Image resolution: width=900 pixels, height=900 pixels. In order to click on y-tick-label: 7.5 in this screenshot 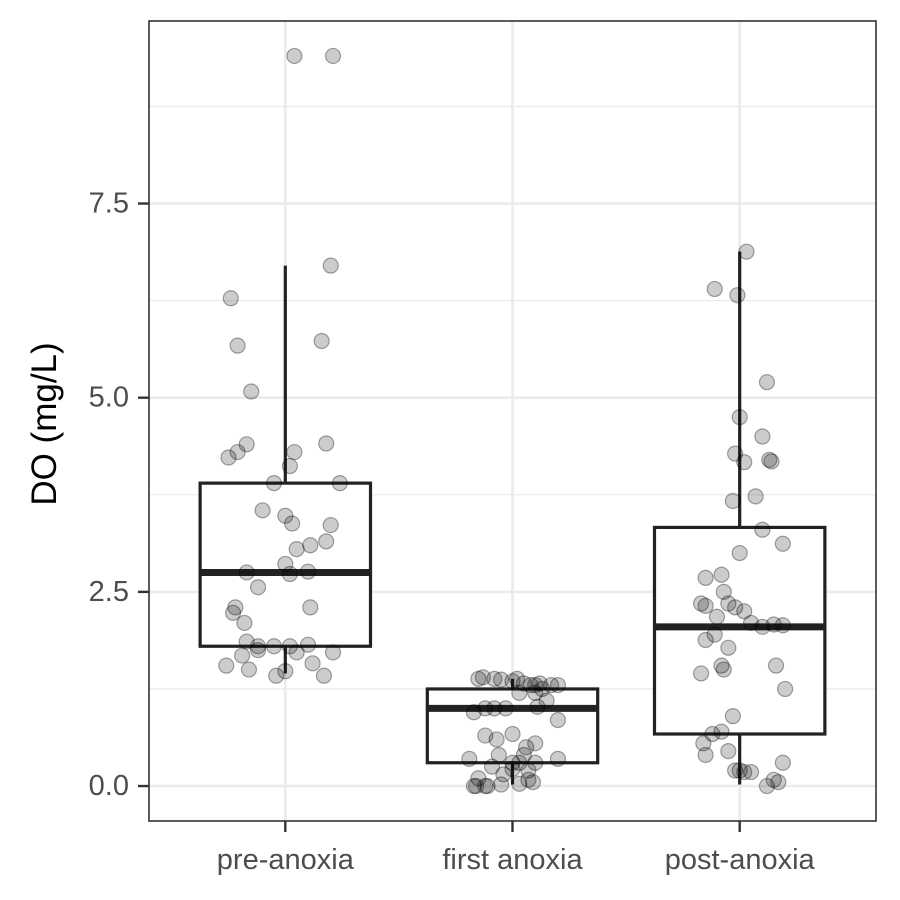, I will do `click(109, 204)`.